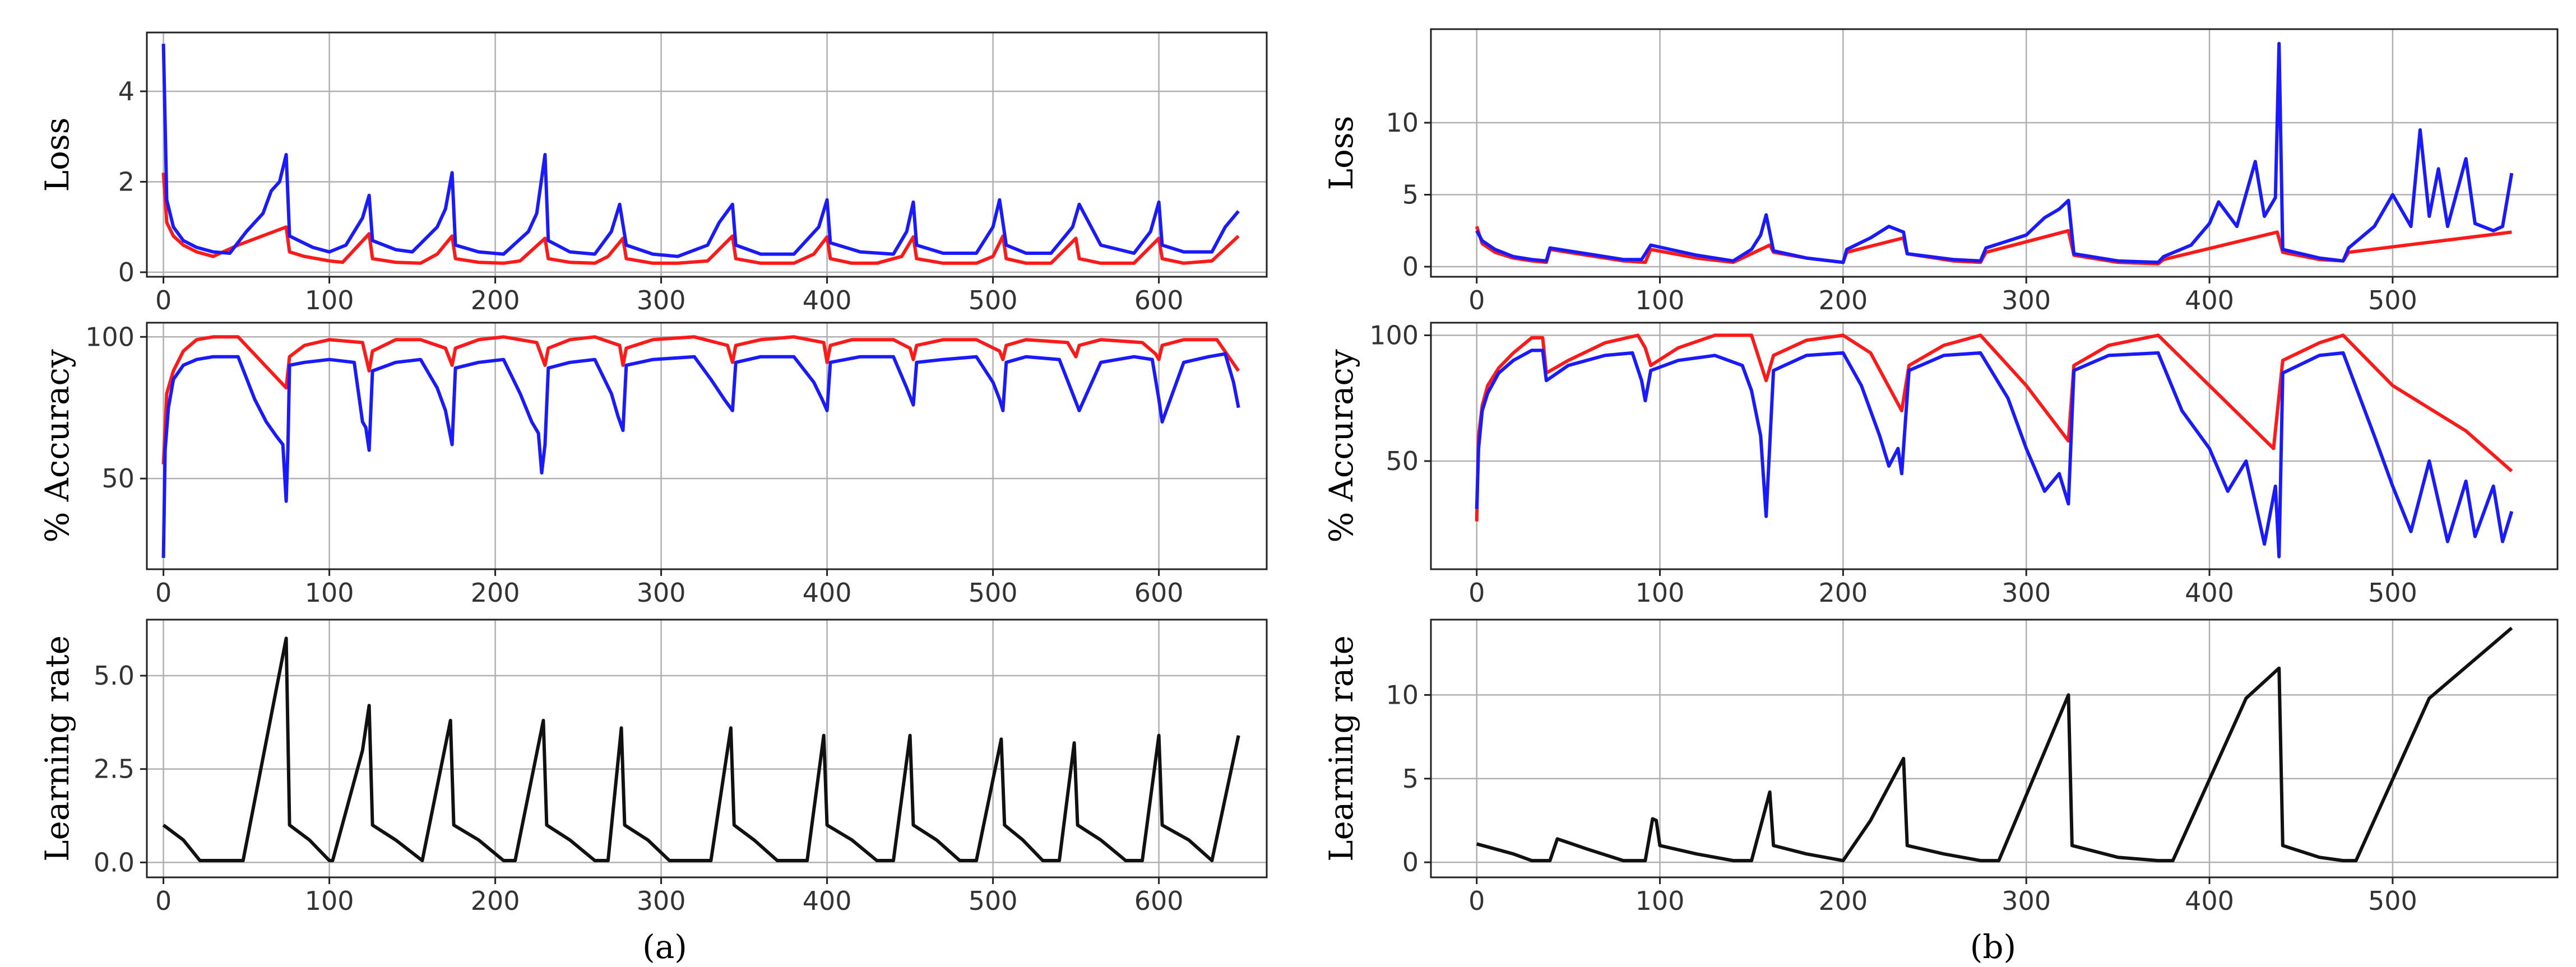 This screenshot has width=2576, height=967. I want to click on subplot-a-acc: 0 100 200 300 400 500 600 50 100 % Accuracy, so click(653, 465).